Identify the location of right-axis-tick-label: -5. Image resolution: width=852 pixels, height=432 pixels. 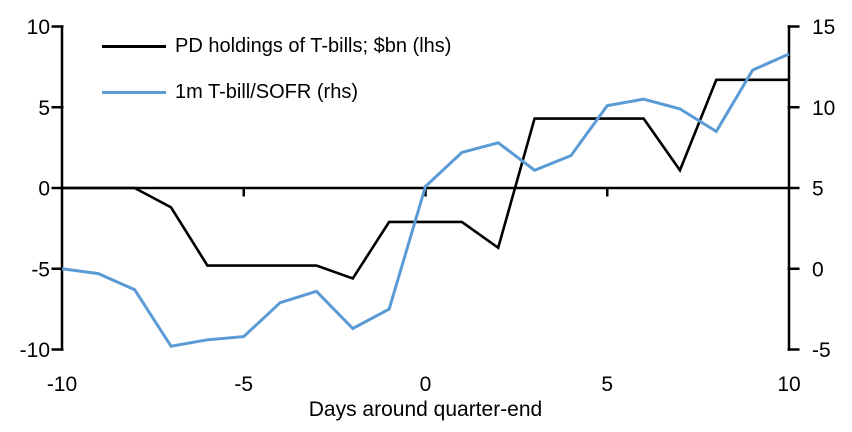
(821, 350).